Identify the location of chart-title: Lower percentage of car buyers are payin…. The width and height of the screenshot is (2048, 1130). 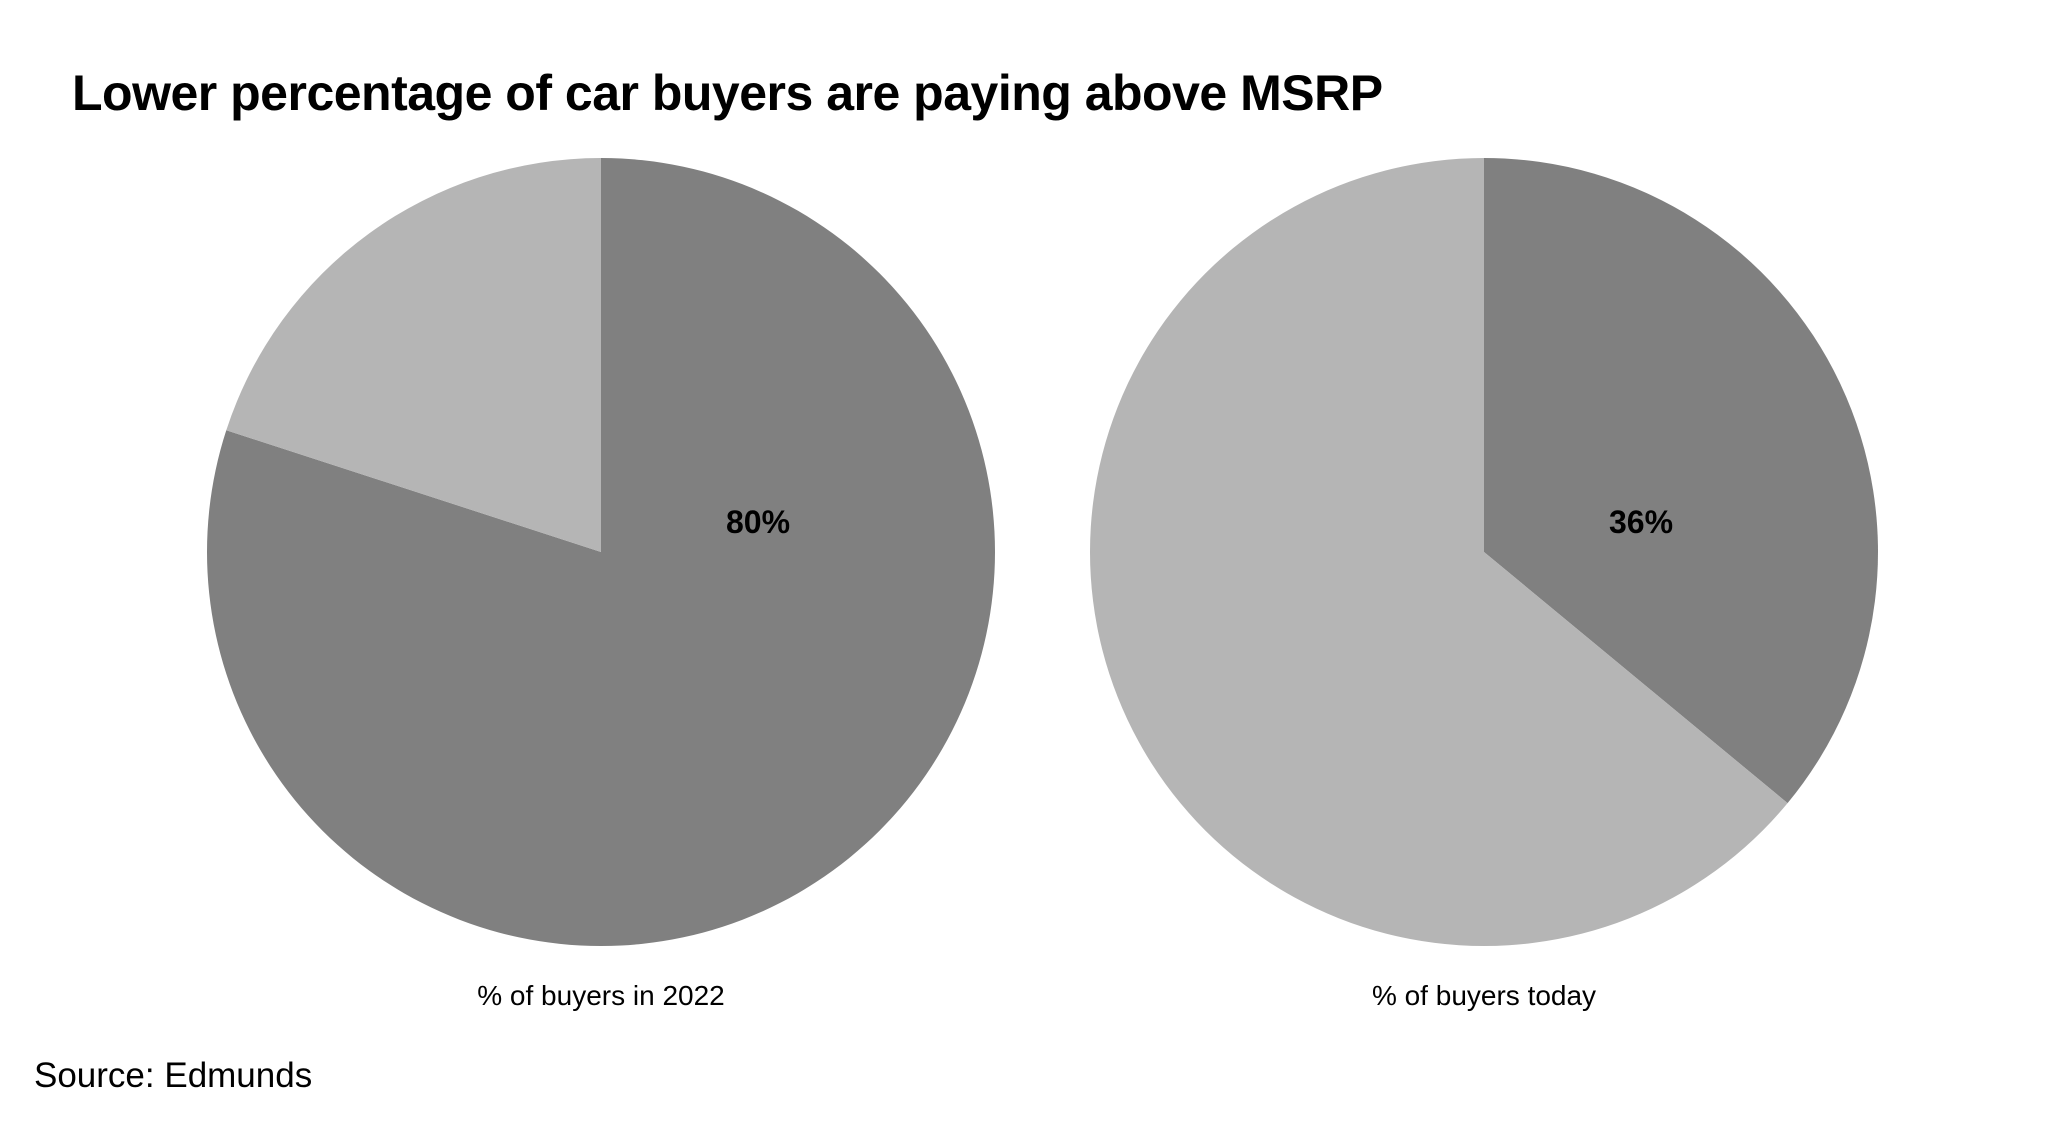
(727, 93).